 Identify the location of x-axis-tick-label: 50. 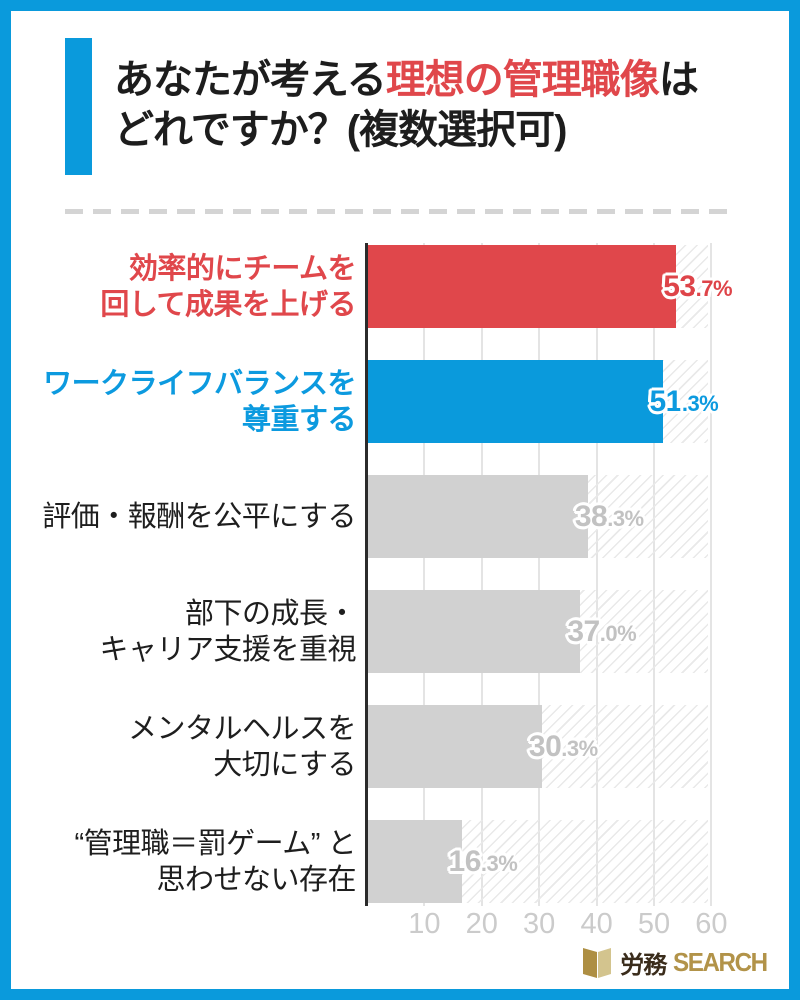
(654, 924).